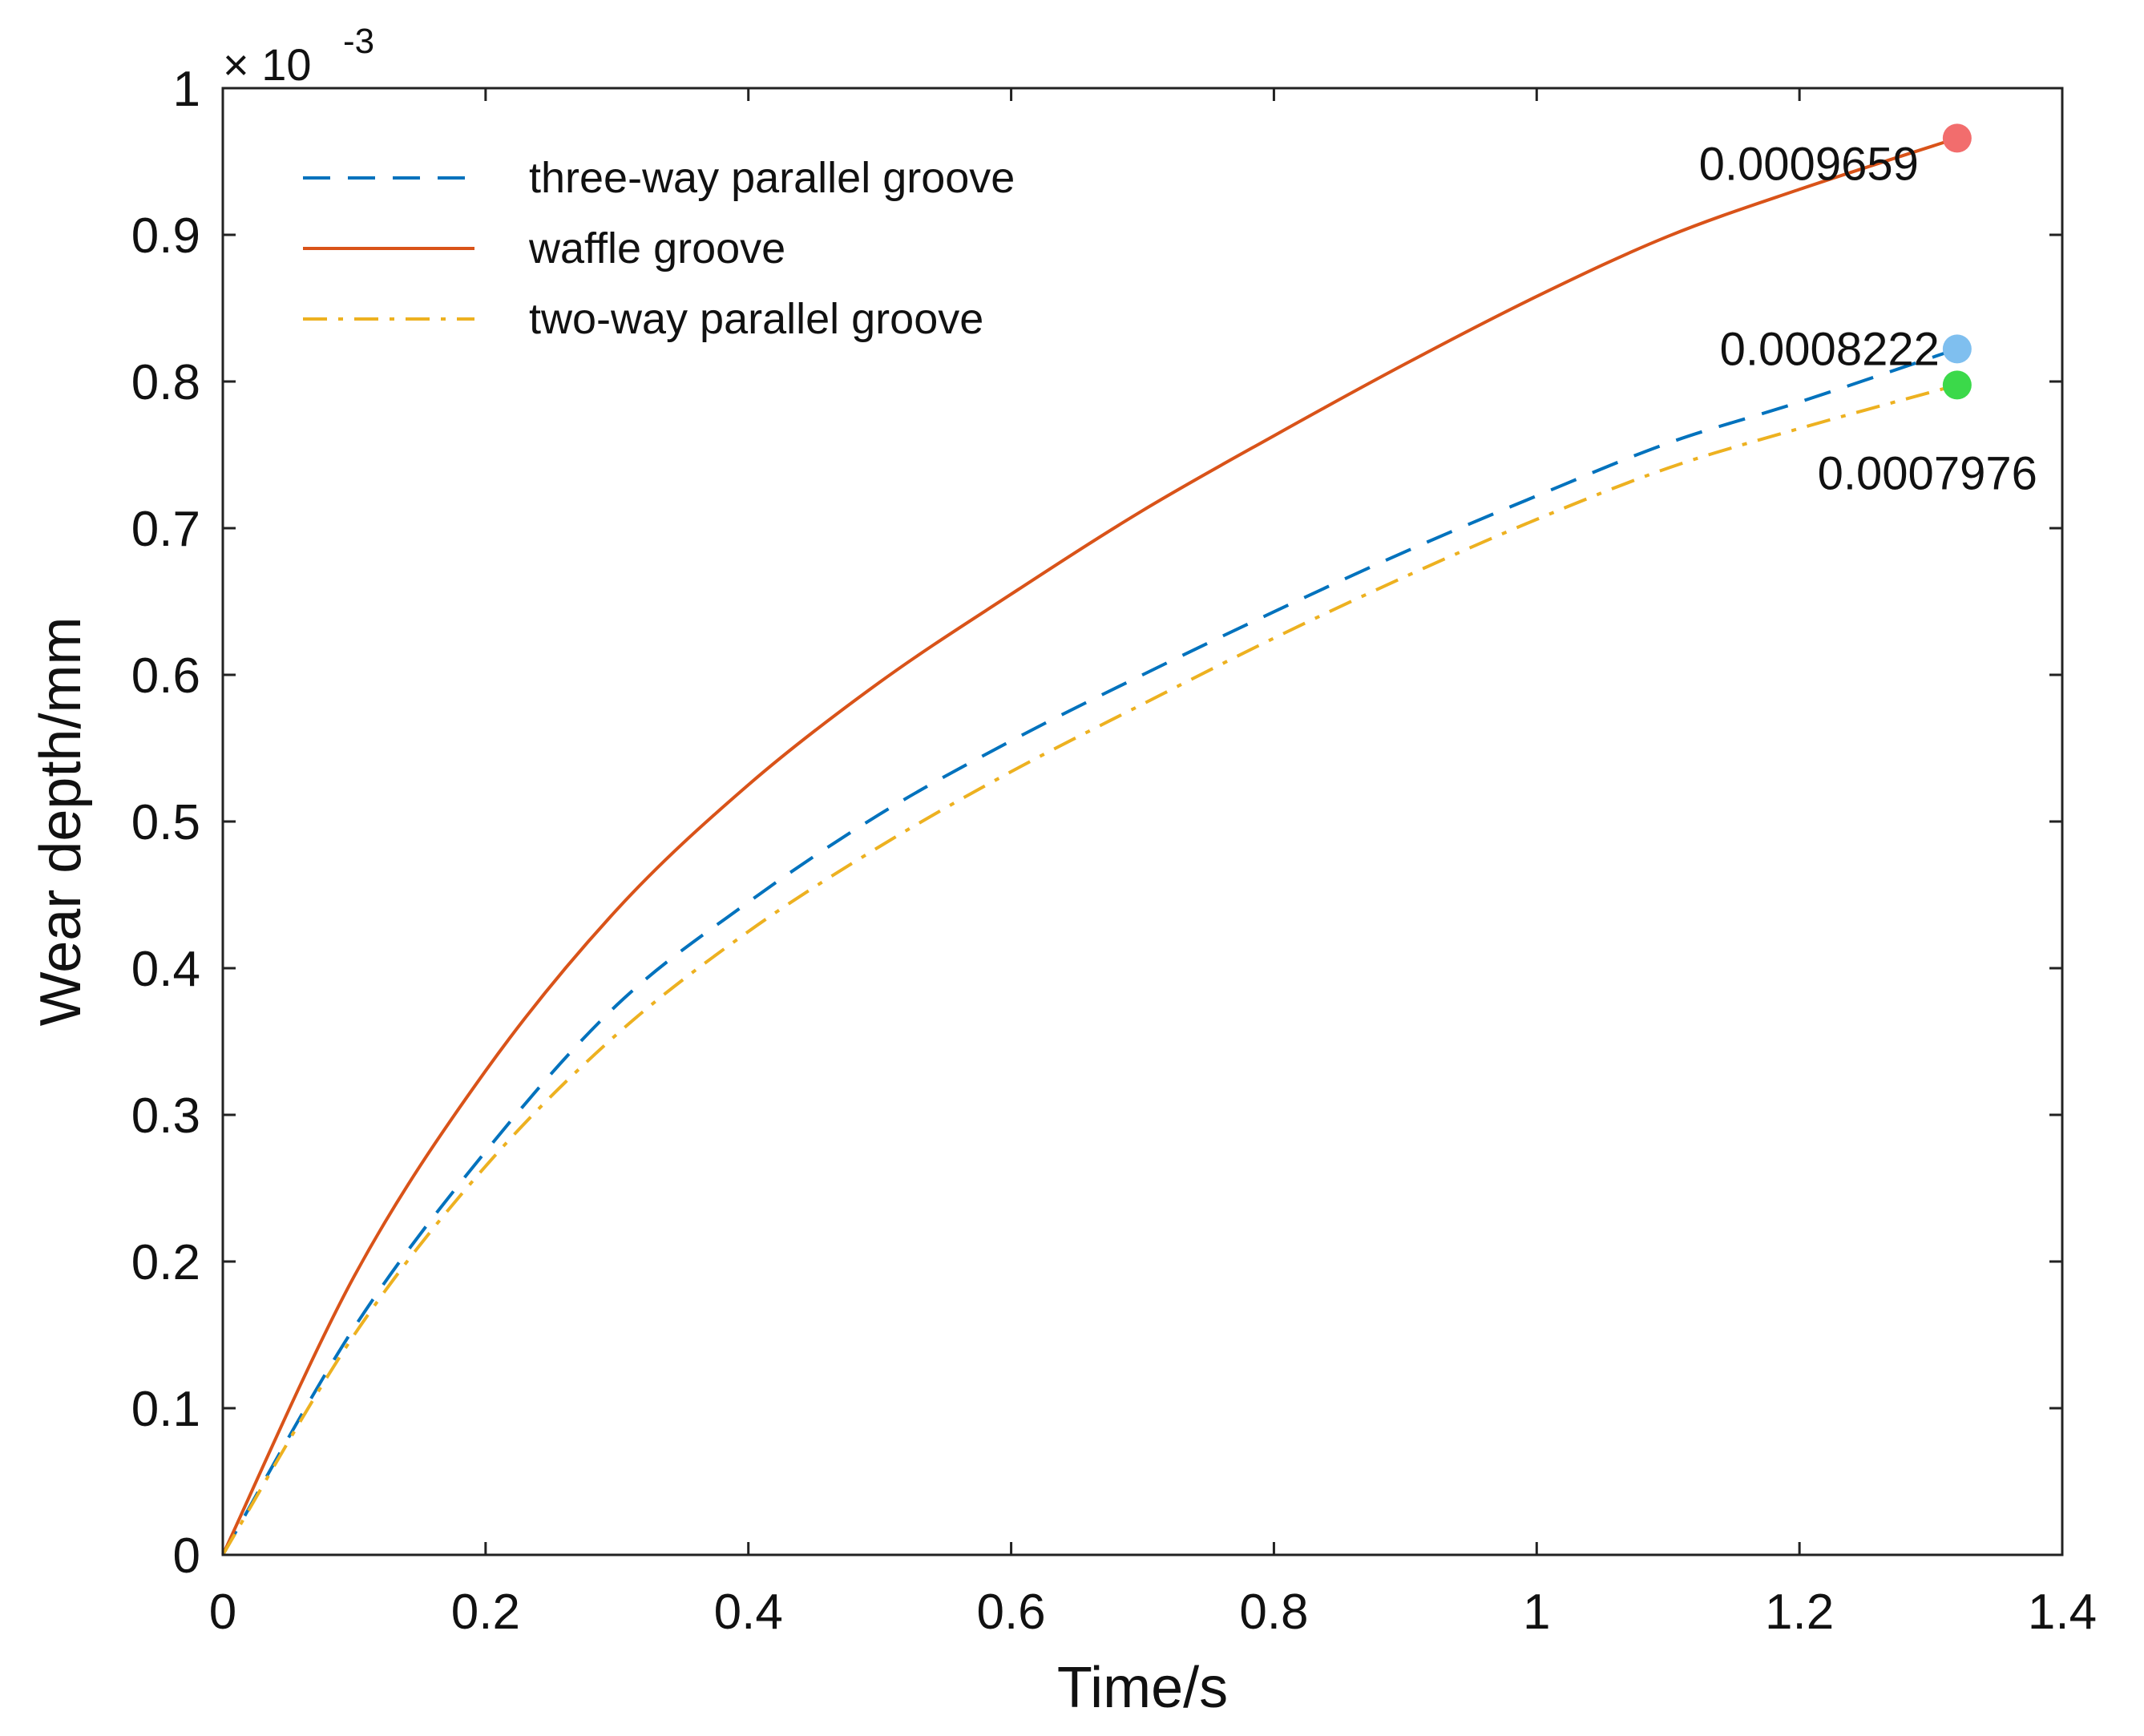 The height and width of the screenshot is (1736, 2144). I want to click on data-point-label-1: 0.0009659, so click(1809, 164).